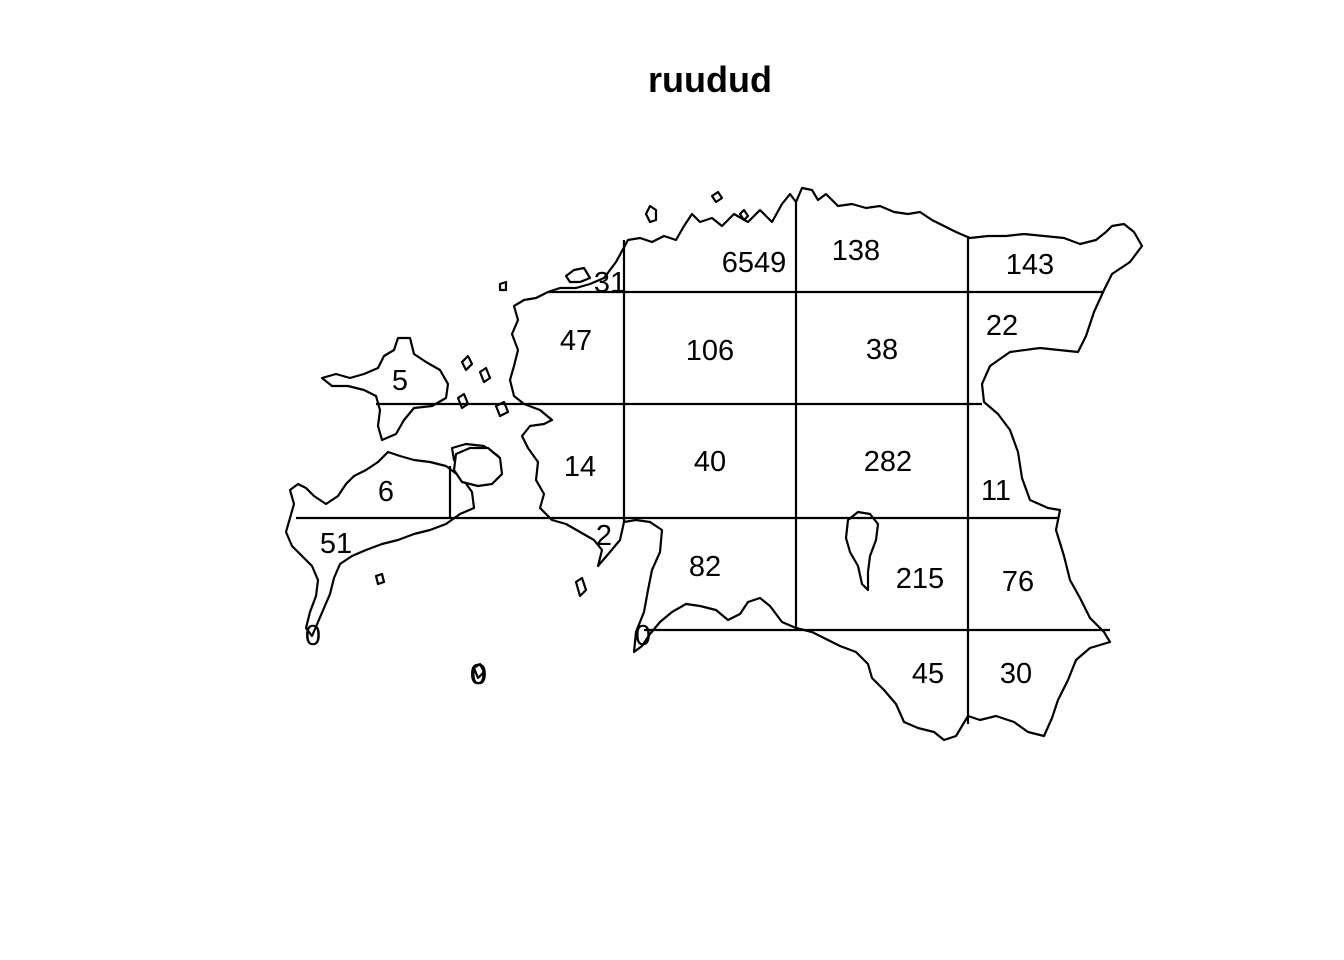  I want to click on cell-label: 51, so click(336, 544).